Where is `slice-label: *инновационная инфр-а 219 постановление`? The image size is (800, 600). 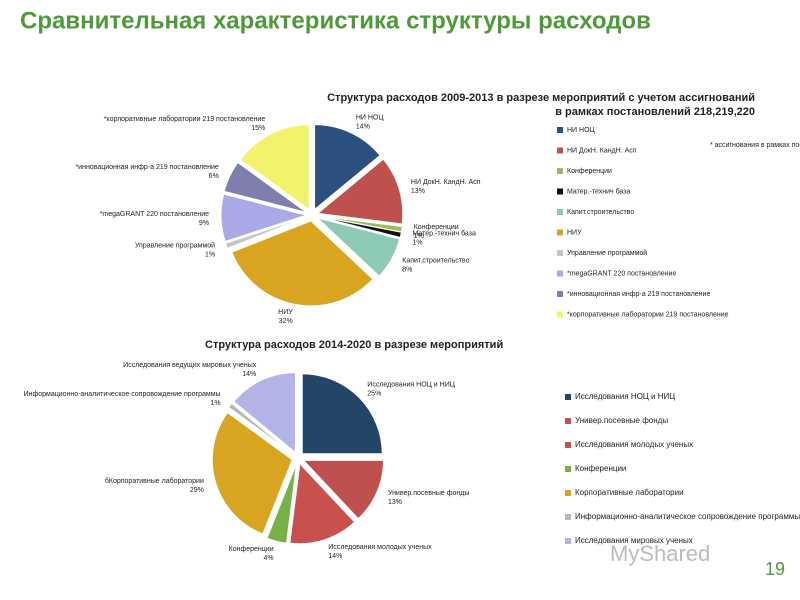
slice-label: *инновационная инфр-а 219 постановление is located at coordinates (146, 167).